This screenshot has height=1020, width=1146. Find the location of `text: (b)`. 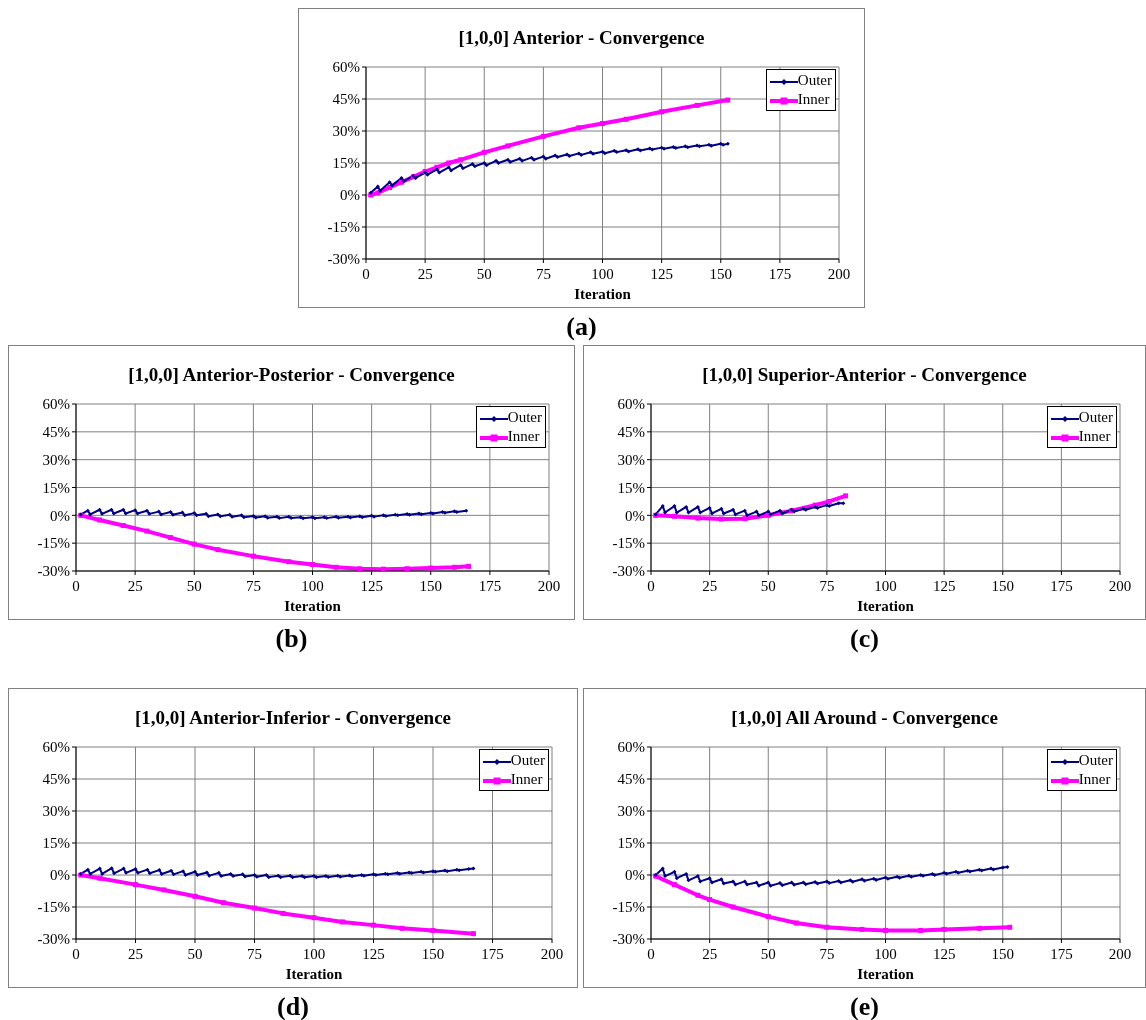

text: (b) is located at coordinates (291, 639).